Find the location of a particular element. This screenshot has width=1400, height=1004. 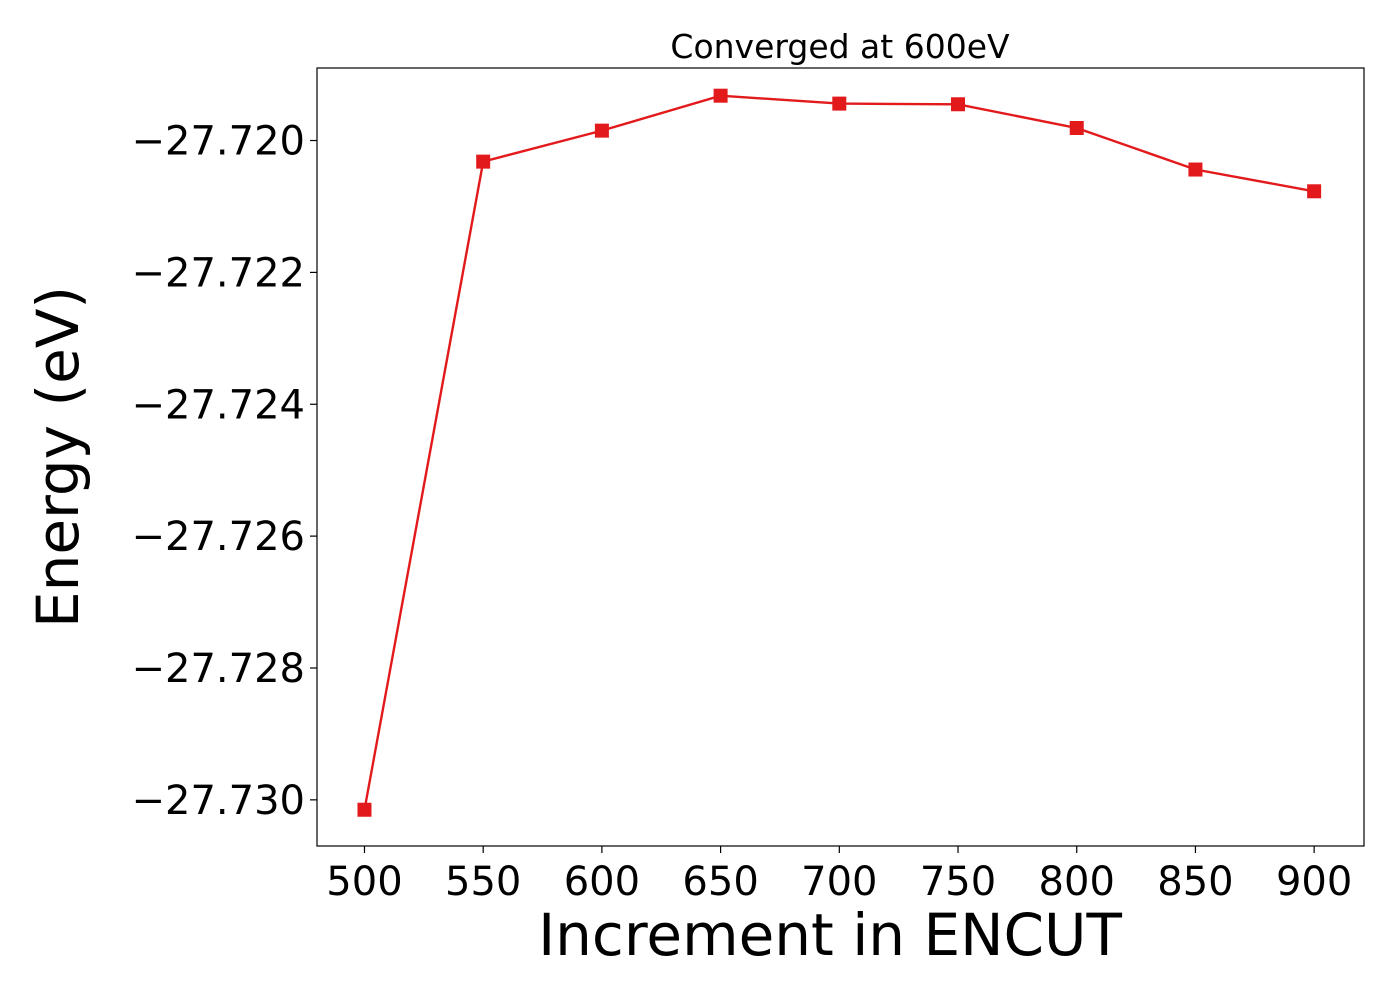

x-tick-label: 700 is located at coordinates (839, 882).